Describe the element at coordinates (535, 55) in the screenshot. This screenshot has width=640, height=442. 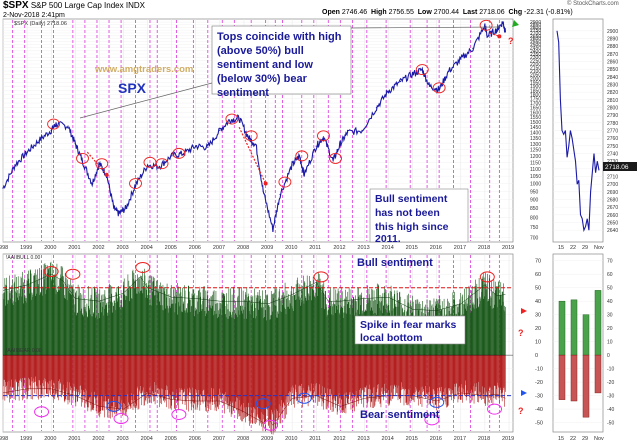
I see `y-tick-label: 2350` at that location.